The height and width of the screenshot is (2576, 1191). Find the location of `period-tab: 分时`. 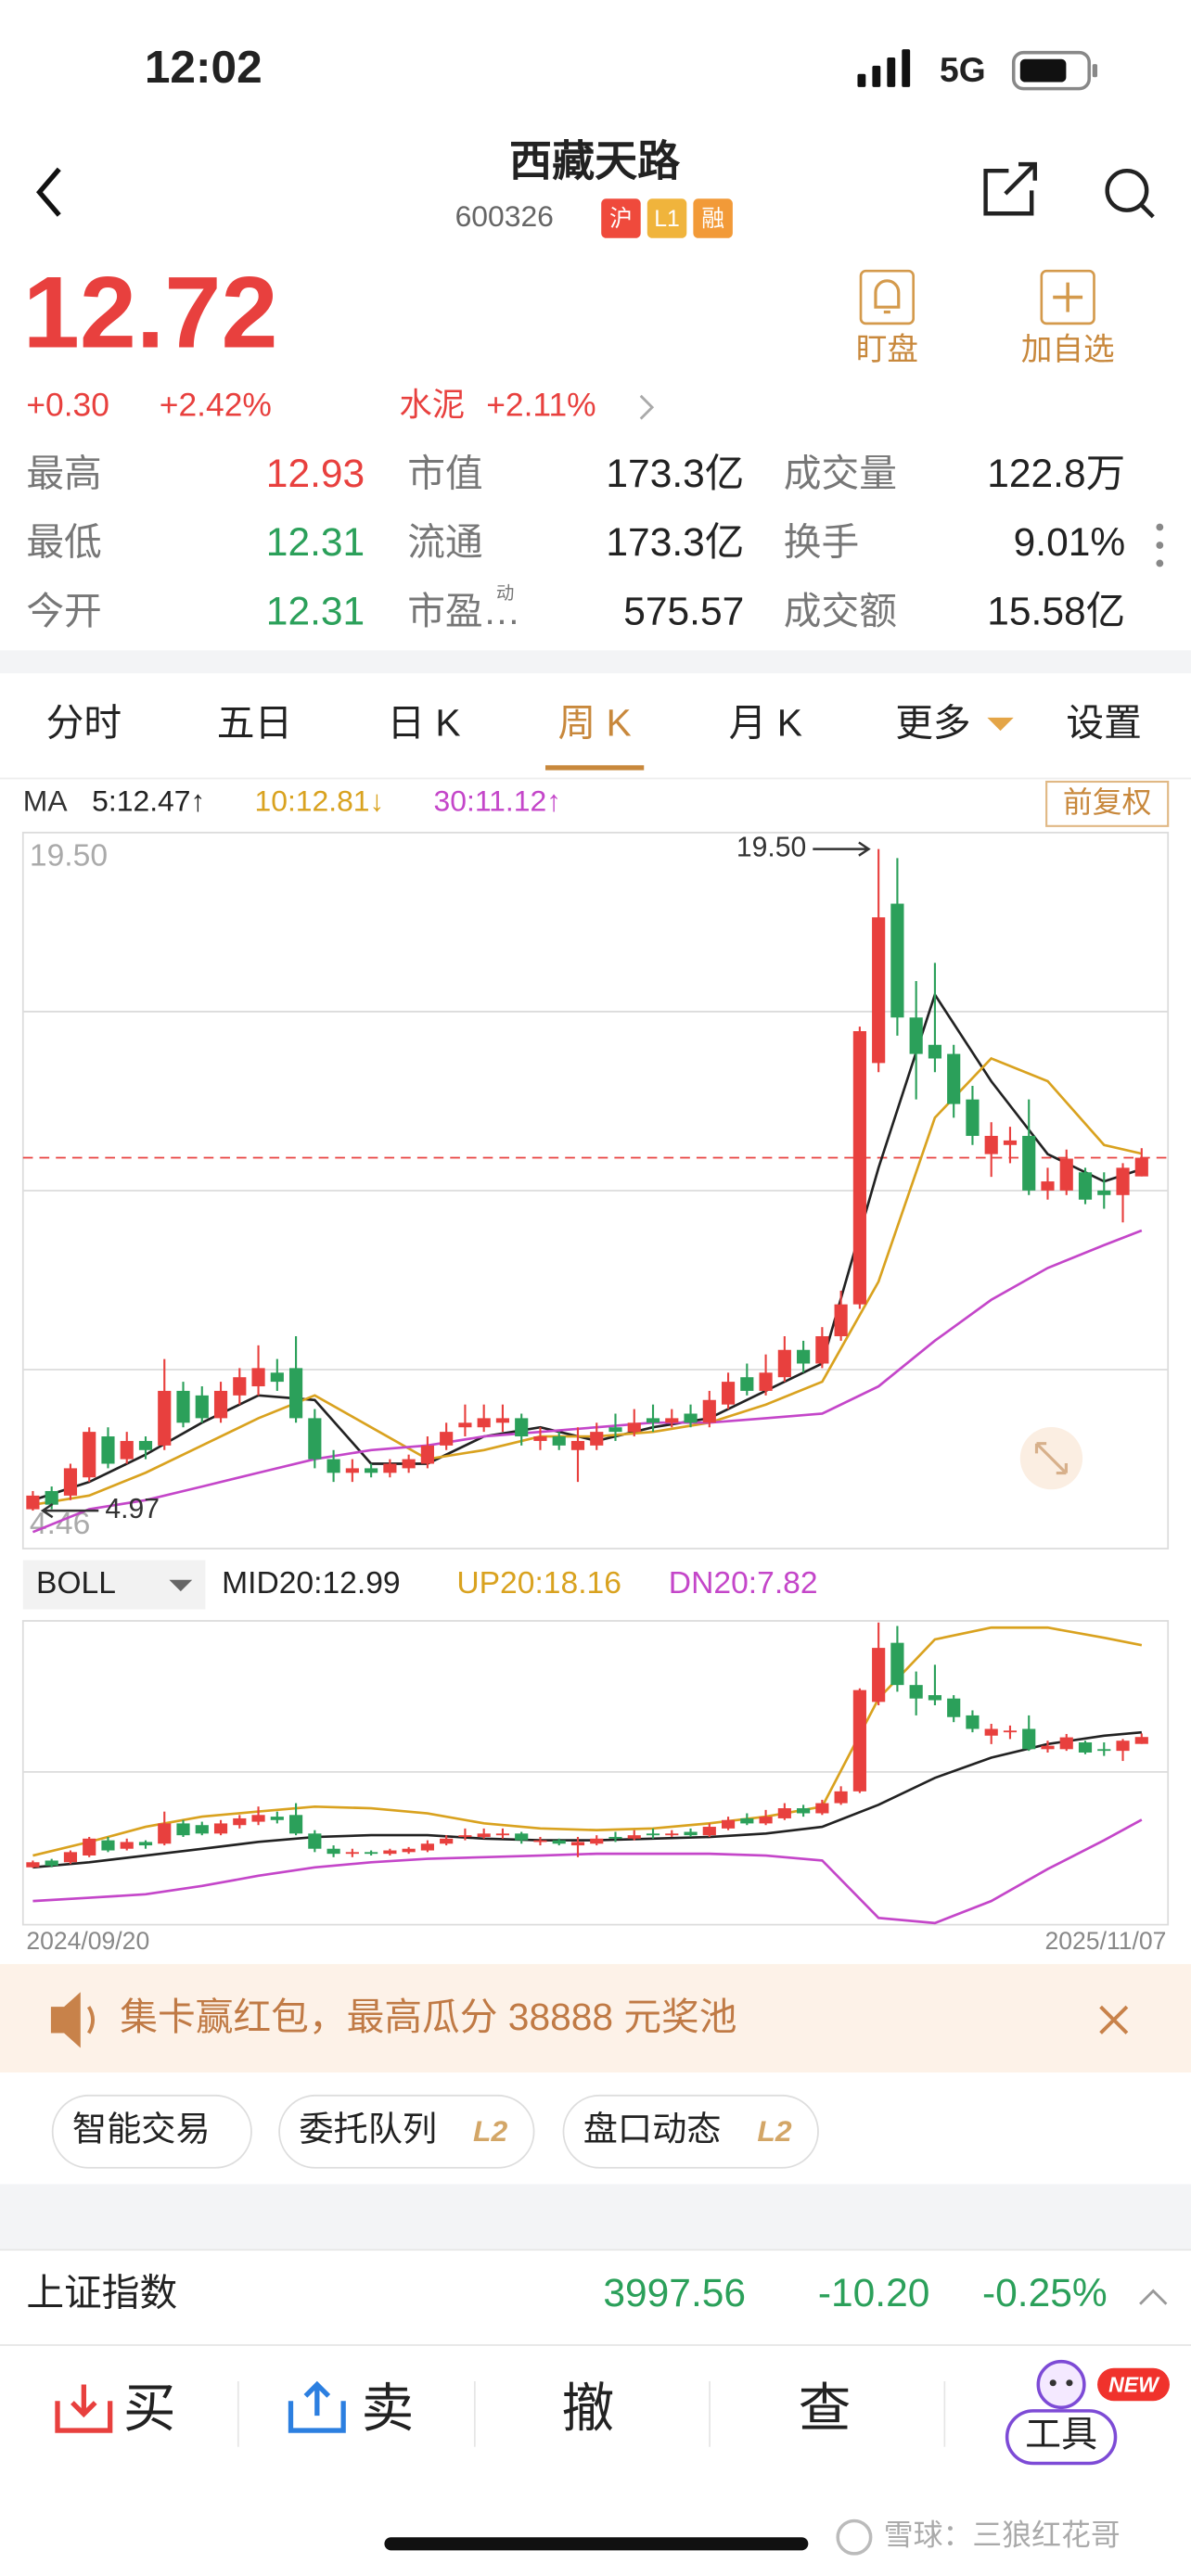

period-tab: 分时 is located at coordinates (84, 723).